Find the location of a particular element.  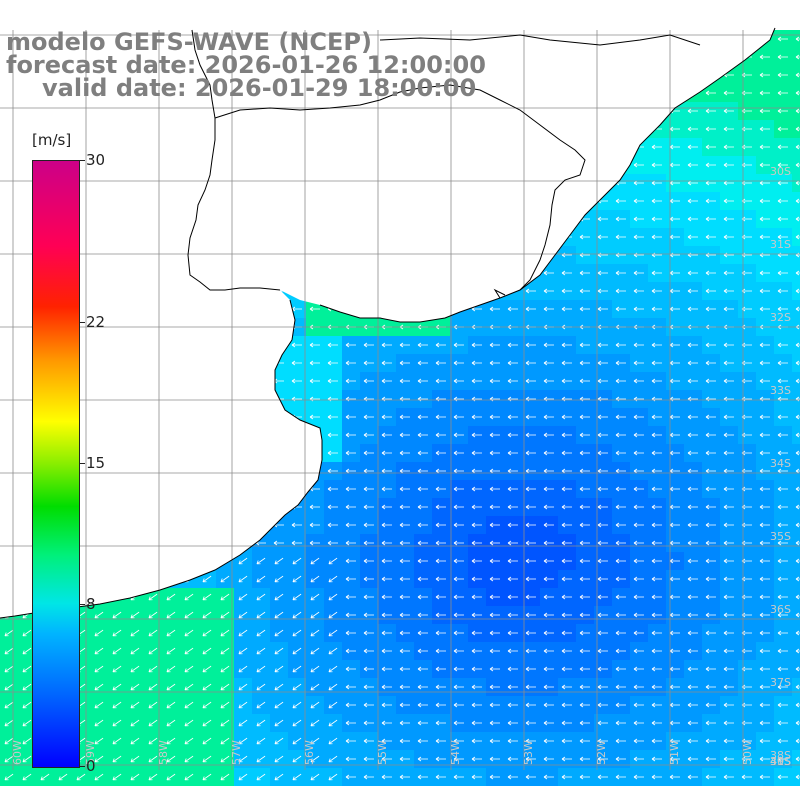

latitude-label: 31S is located at coordinates (780, 244).